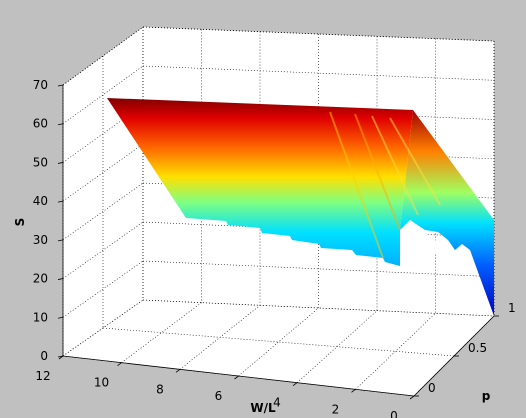 This screenshot has width=526, height=418. I want to click on z-tick-label: 40, so click(40, 201).